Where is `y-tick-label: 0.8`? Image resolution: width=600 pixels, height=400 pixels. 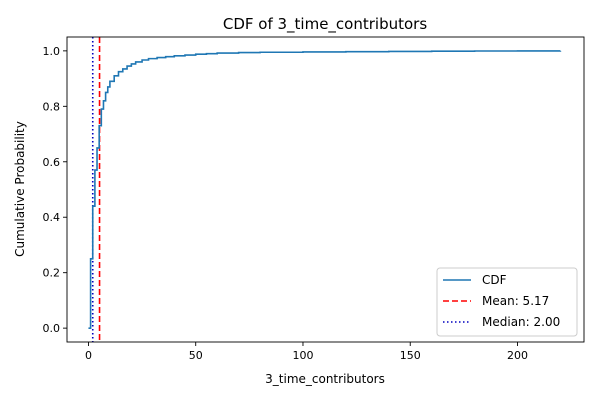 y-tick-label: 0.8 is located at coordinates (52, 106).